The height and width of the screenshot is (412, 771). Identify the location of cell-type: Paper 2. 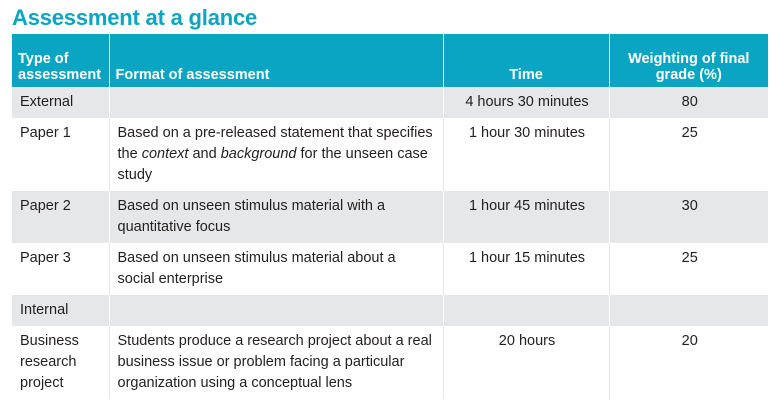
(61, 217).